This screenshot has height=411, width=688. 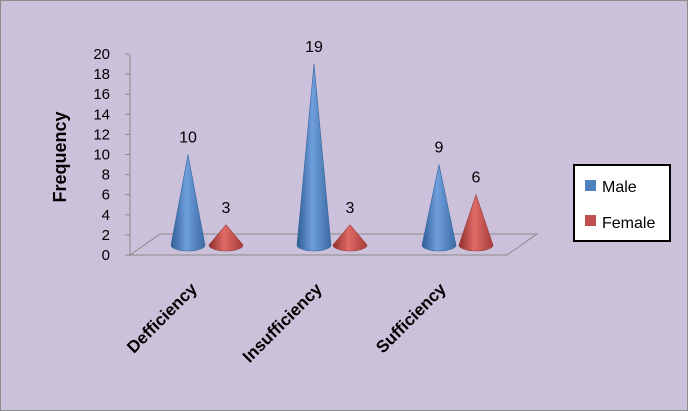 I want to click on y-tick-label: 20, so click(x=101, y=54).